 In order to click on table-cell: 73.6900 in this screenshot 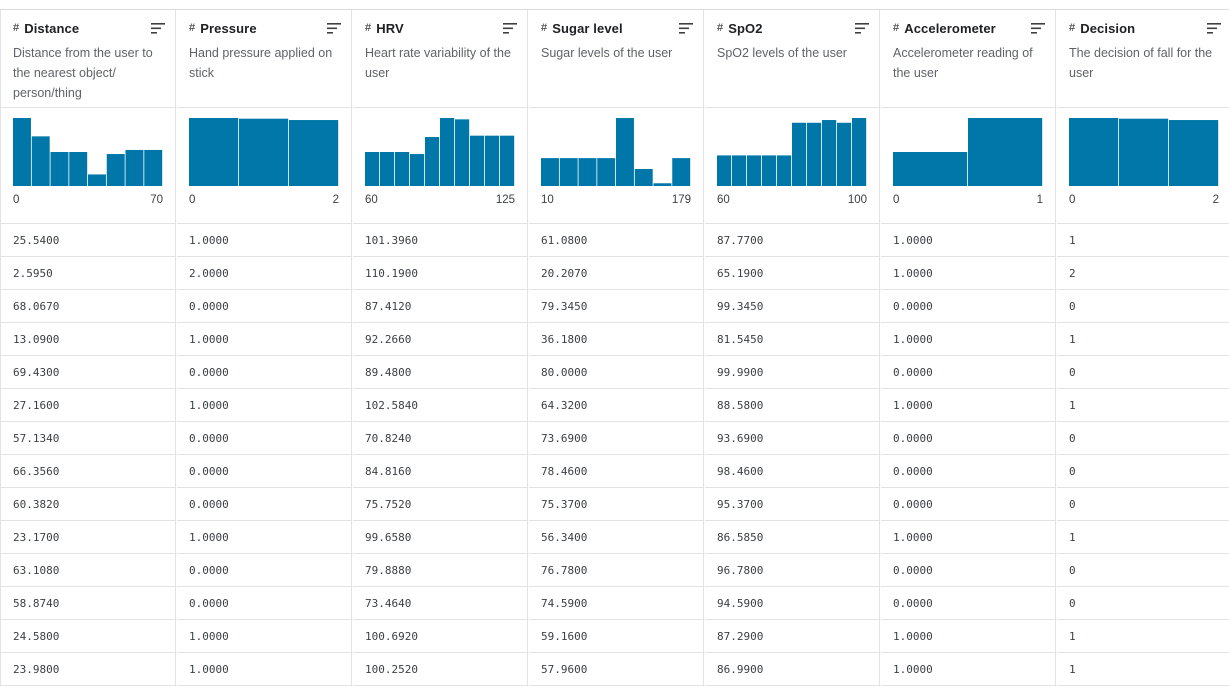, I will do `click(616, 438)`.